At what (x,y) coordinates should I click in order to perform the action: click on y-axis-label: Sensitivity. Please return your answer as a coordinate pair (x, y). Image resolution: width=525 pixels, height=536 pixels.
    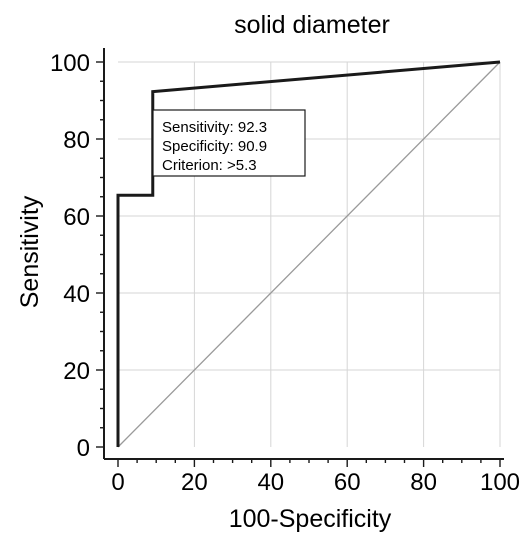
    Looking at the image, I should click on (30, 251).